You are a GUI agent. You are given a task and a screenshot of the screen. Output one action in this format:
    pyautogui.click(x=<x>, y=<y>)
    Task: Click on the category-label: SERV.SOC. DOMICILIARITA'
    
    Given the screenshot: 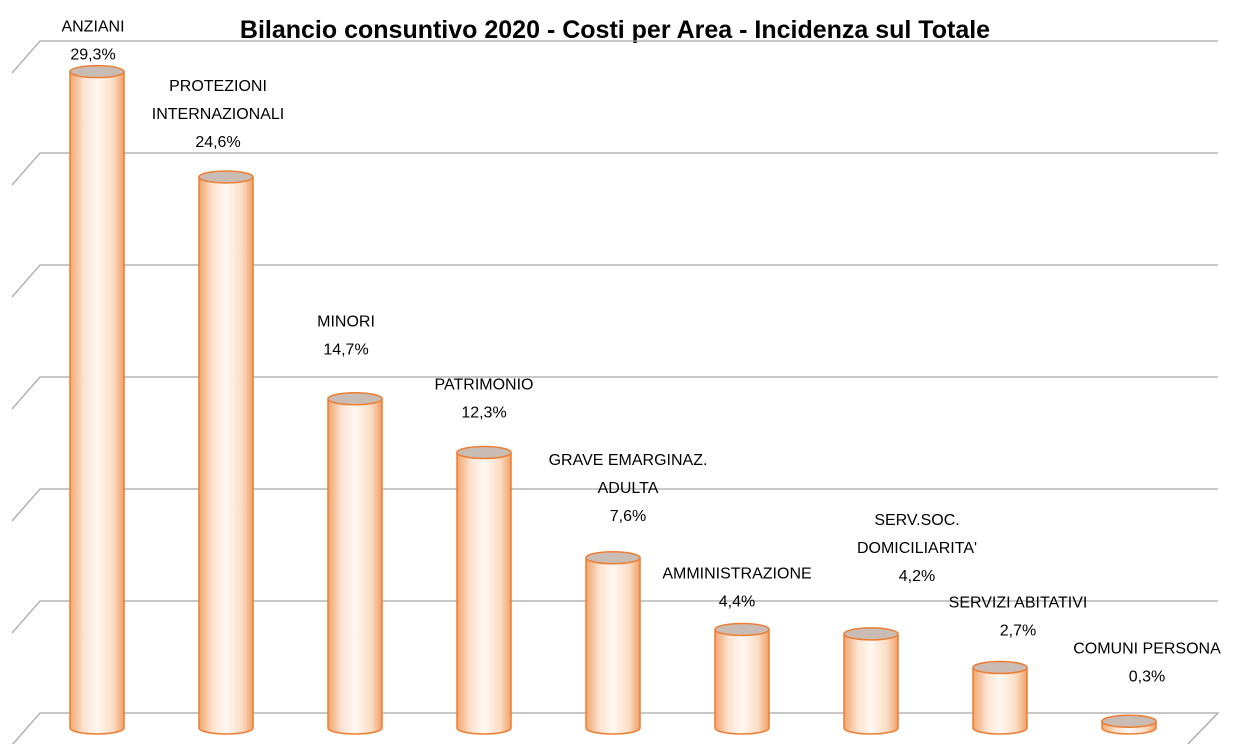 What is the action you would take?
    pyautogui.click(x=917, y=534)
    